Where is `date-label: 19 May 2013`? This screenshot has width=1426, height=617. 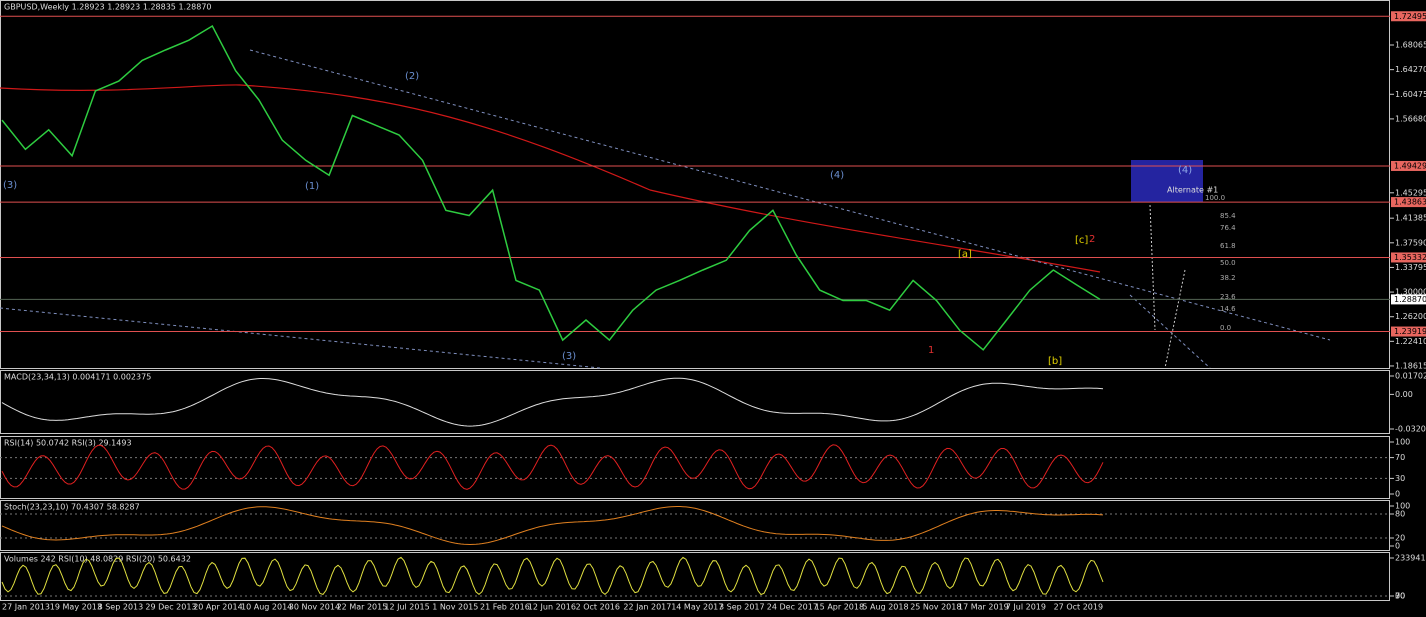
date-label: 19 May 2013 is located at coordinates (76, 607).